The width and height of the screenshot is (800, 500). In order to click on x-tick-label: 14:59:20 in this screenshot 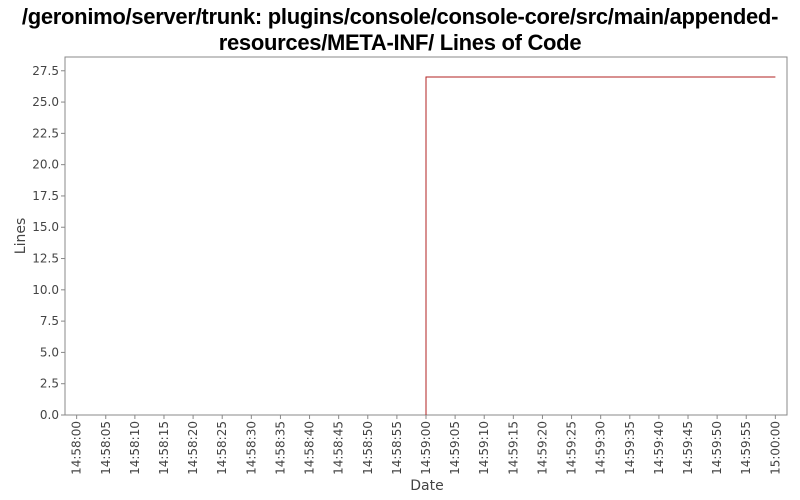, I will do `click(542, 448)`.